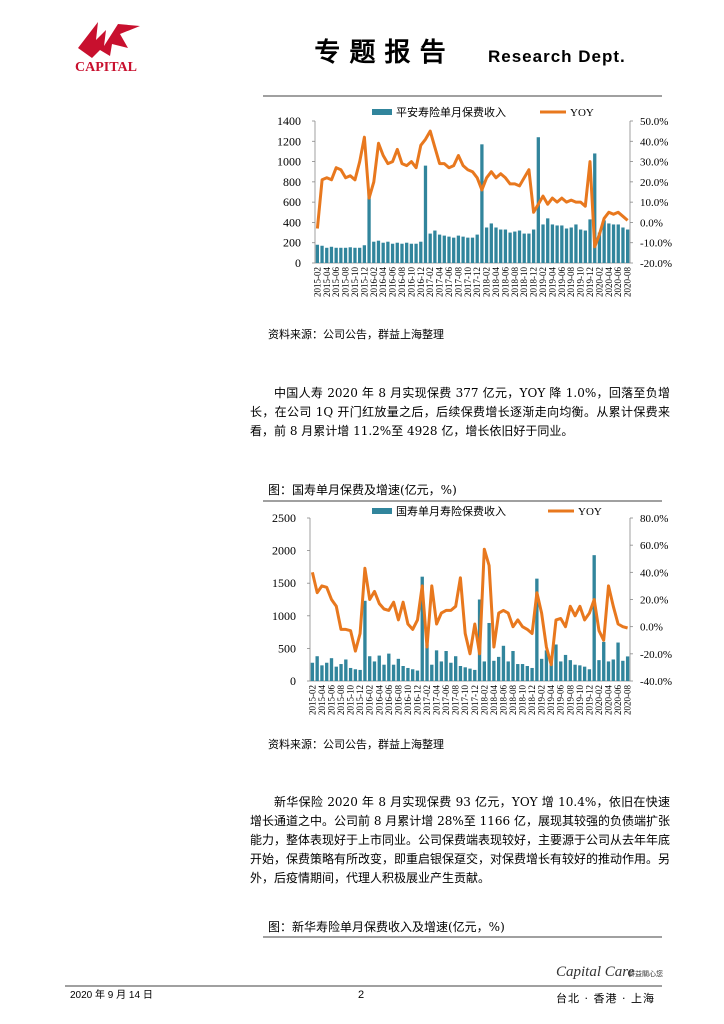  I want to click on x-tick-label: 2018-02, so click(487, 282).